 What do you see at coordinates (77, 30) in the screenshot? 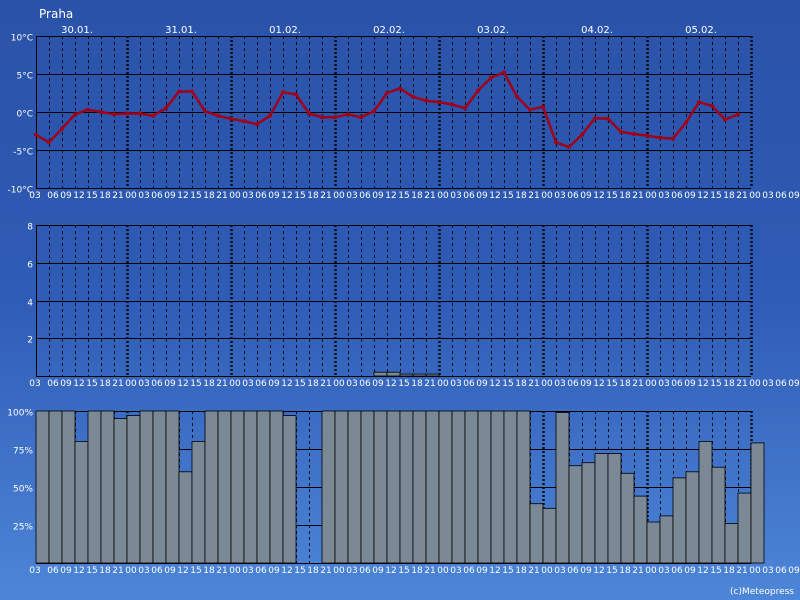
I see `day-label: 30.01.` at bounding box center [77, 30].